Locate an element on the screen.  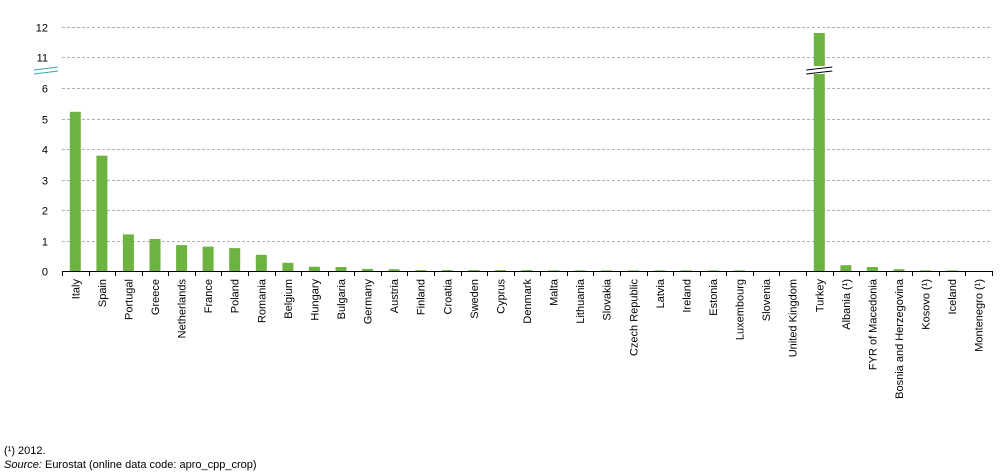
x-category-label: Cyprus is located at coordinates (501, 296).